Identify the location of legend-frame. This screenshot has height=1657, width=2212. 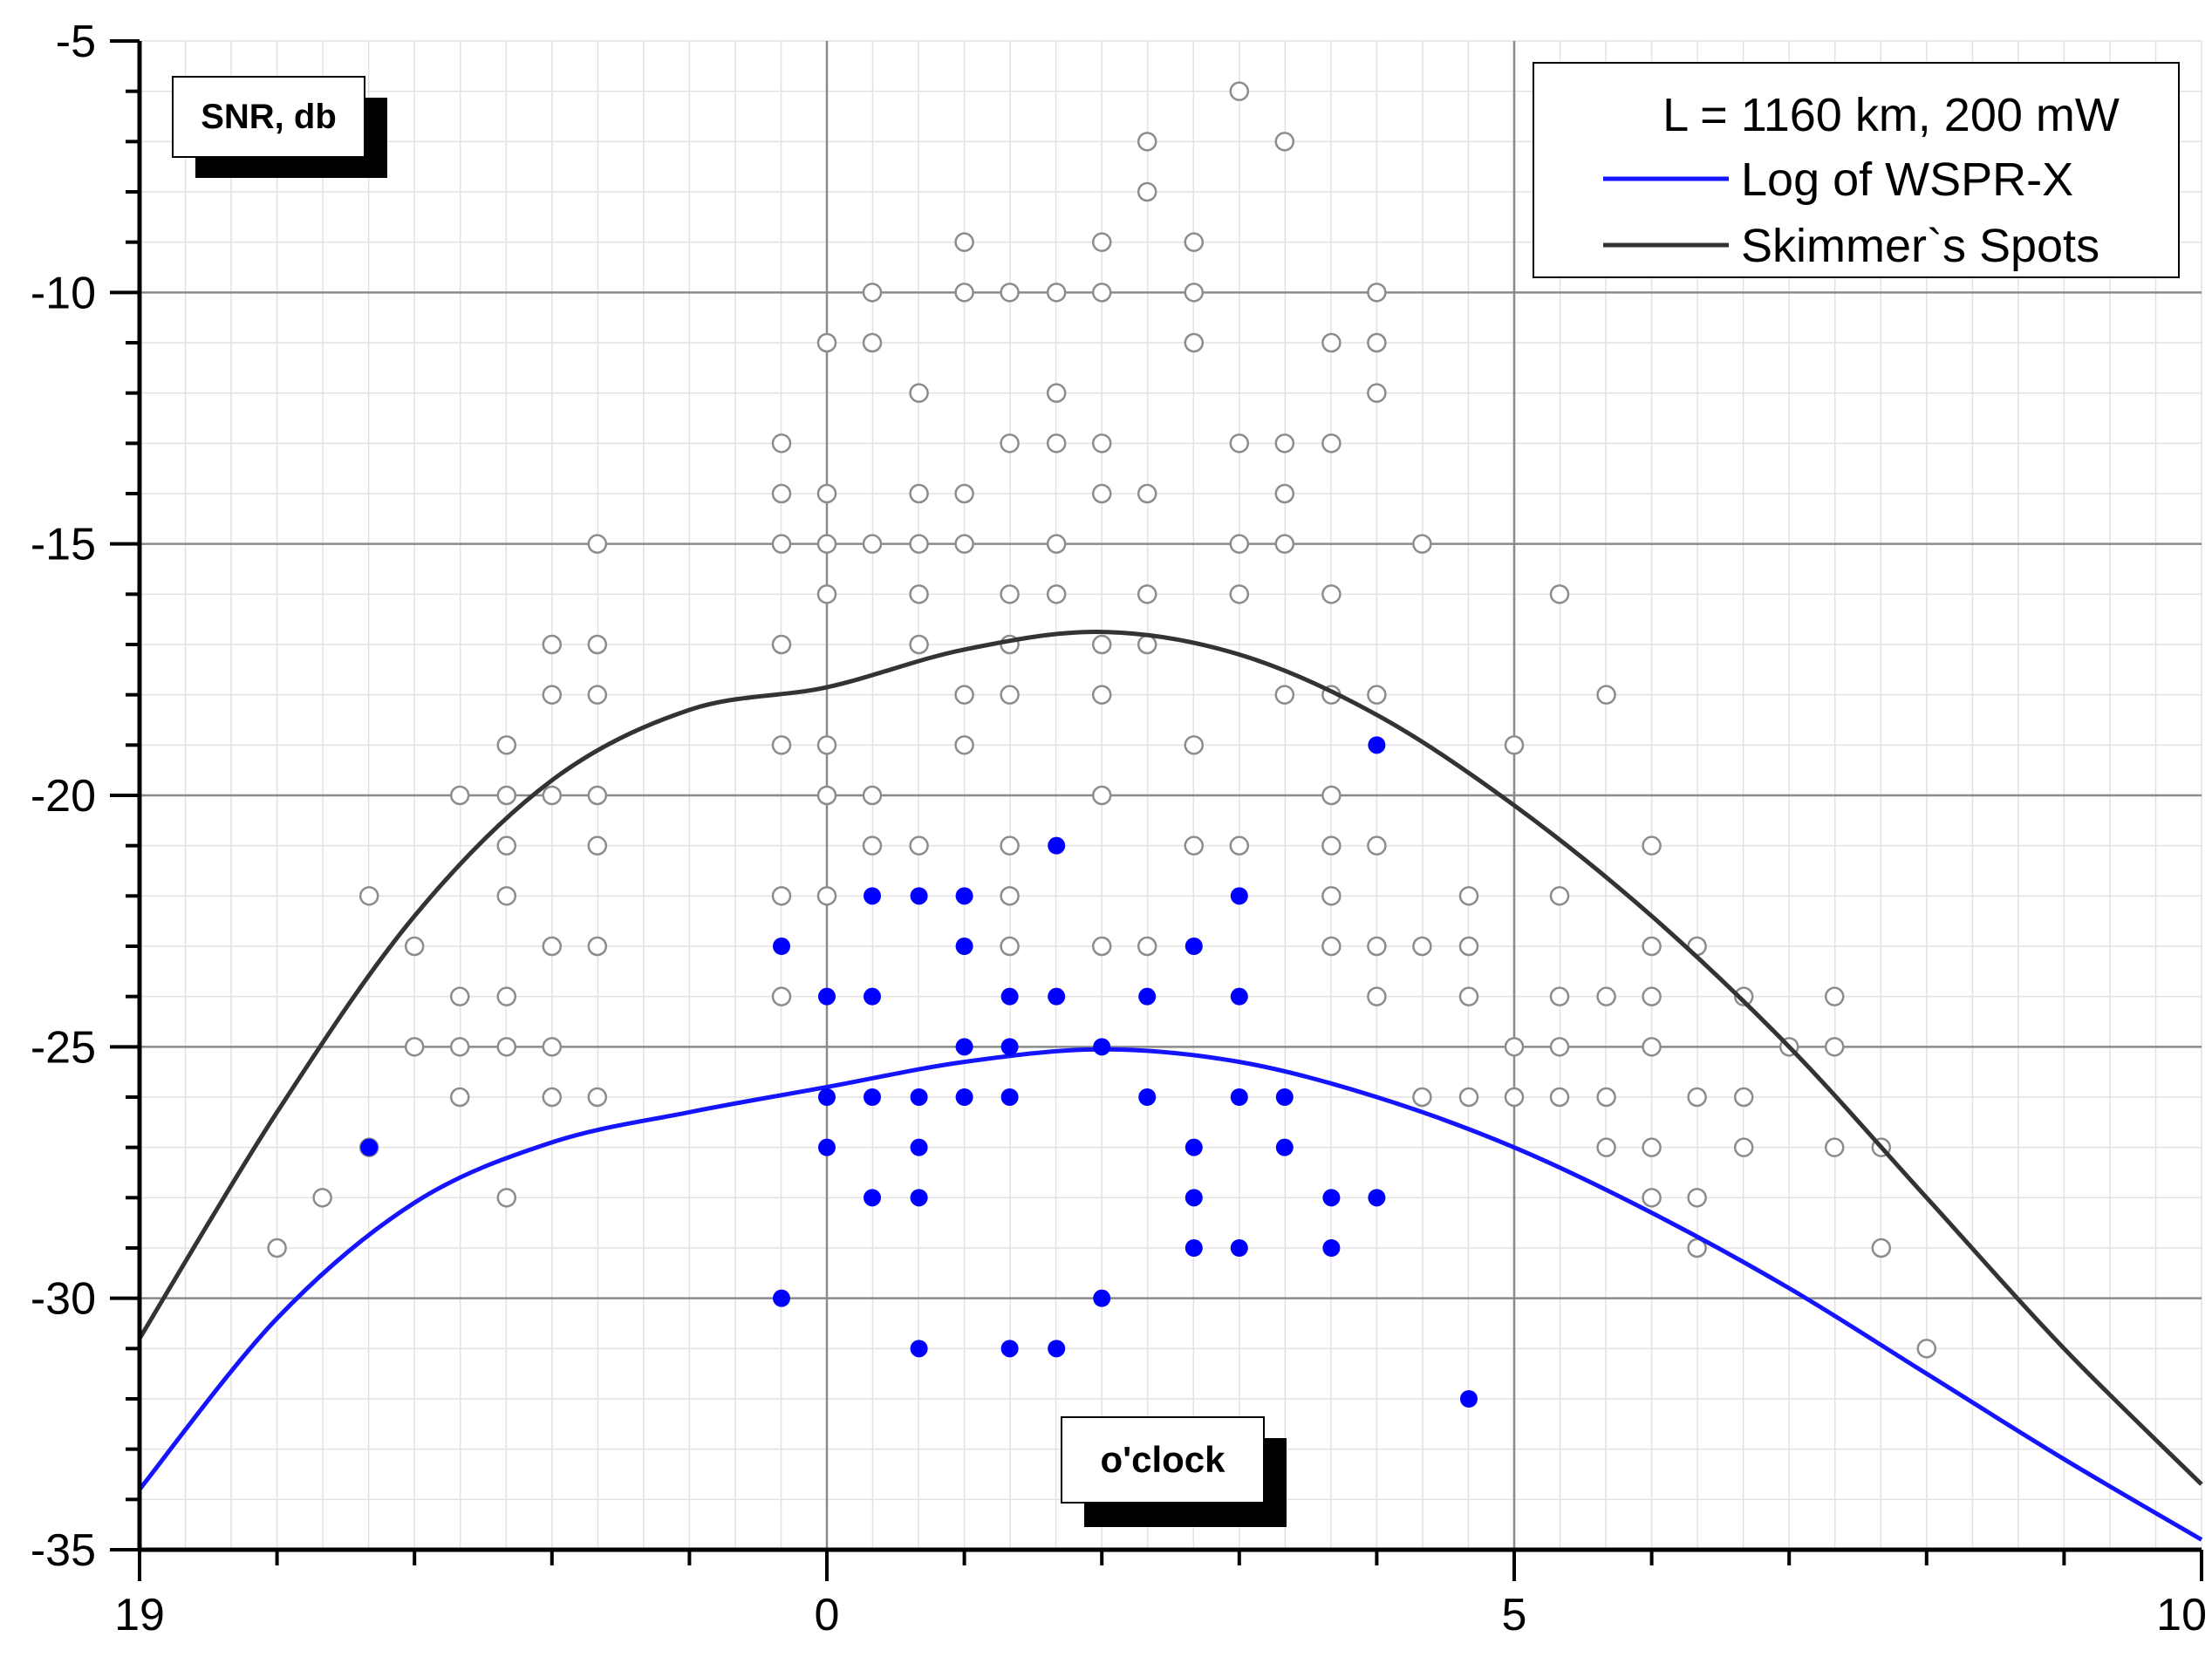
(1857, 170).